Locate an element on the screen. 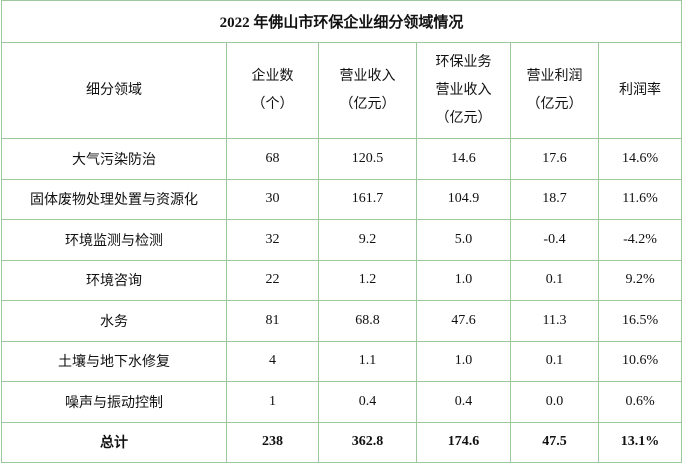  cell: 17.6 is located at coordinates (554, 159).